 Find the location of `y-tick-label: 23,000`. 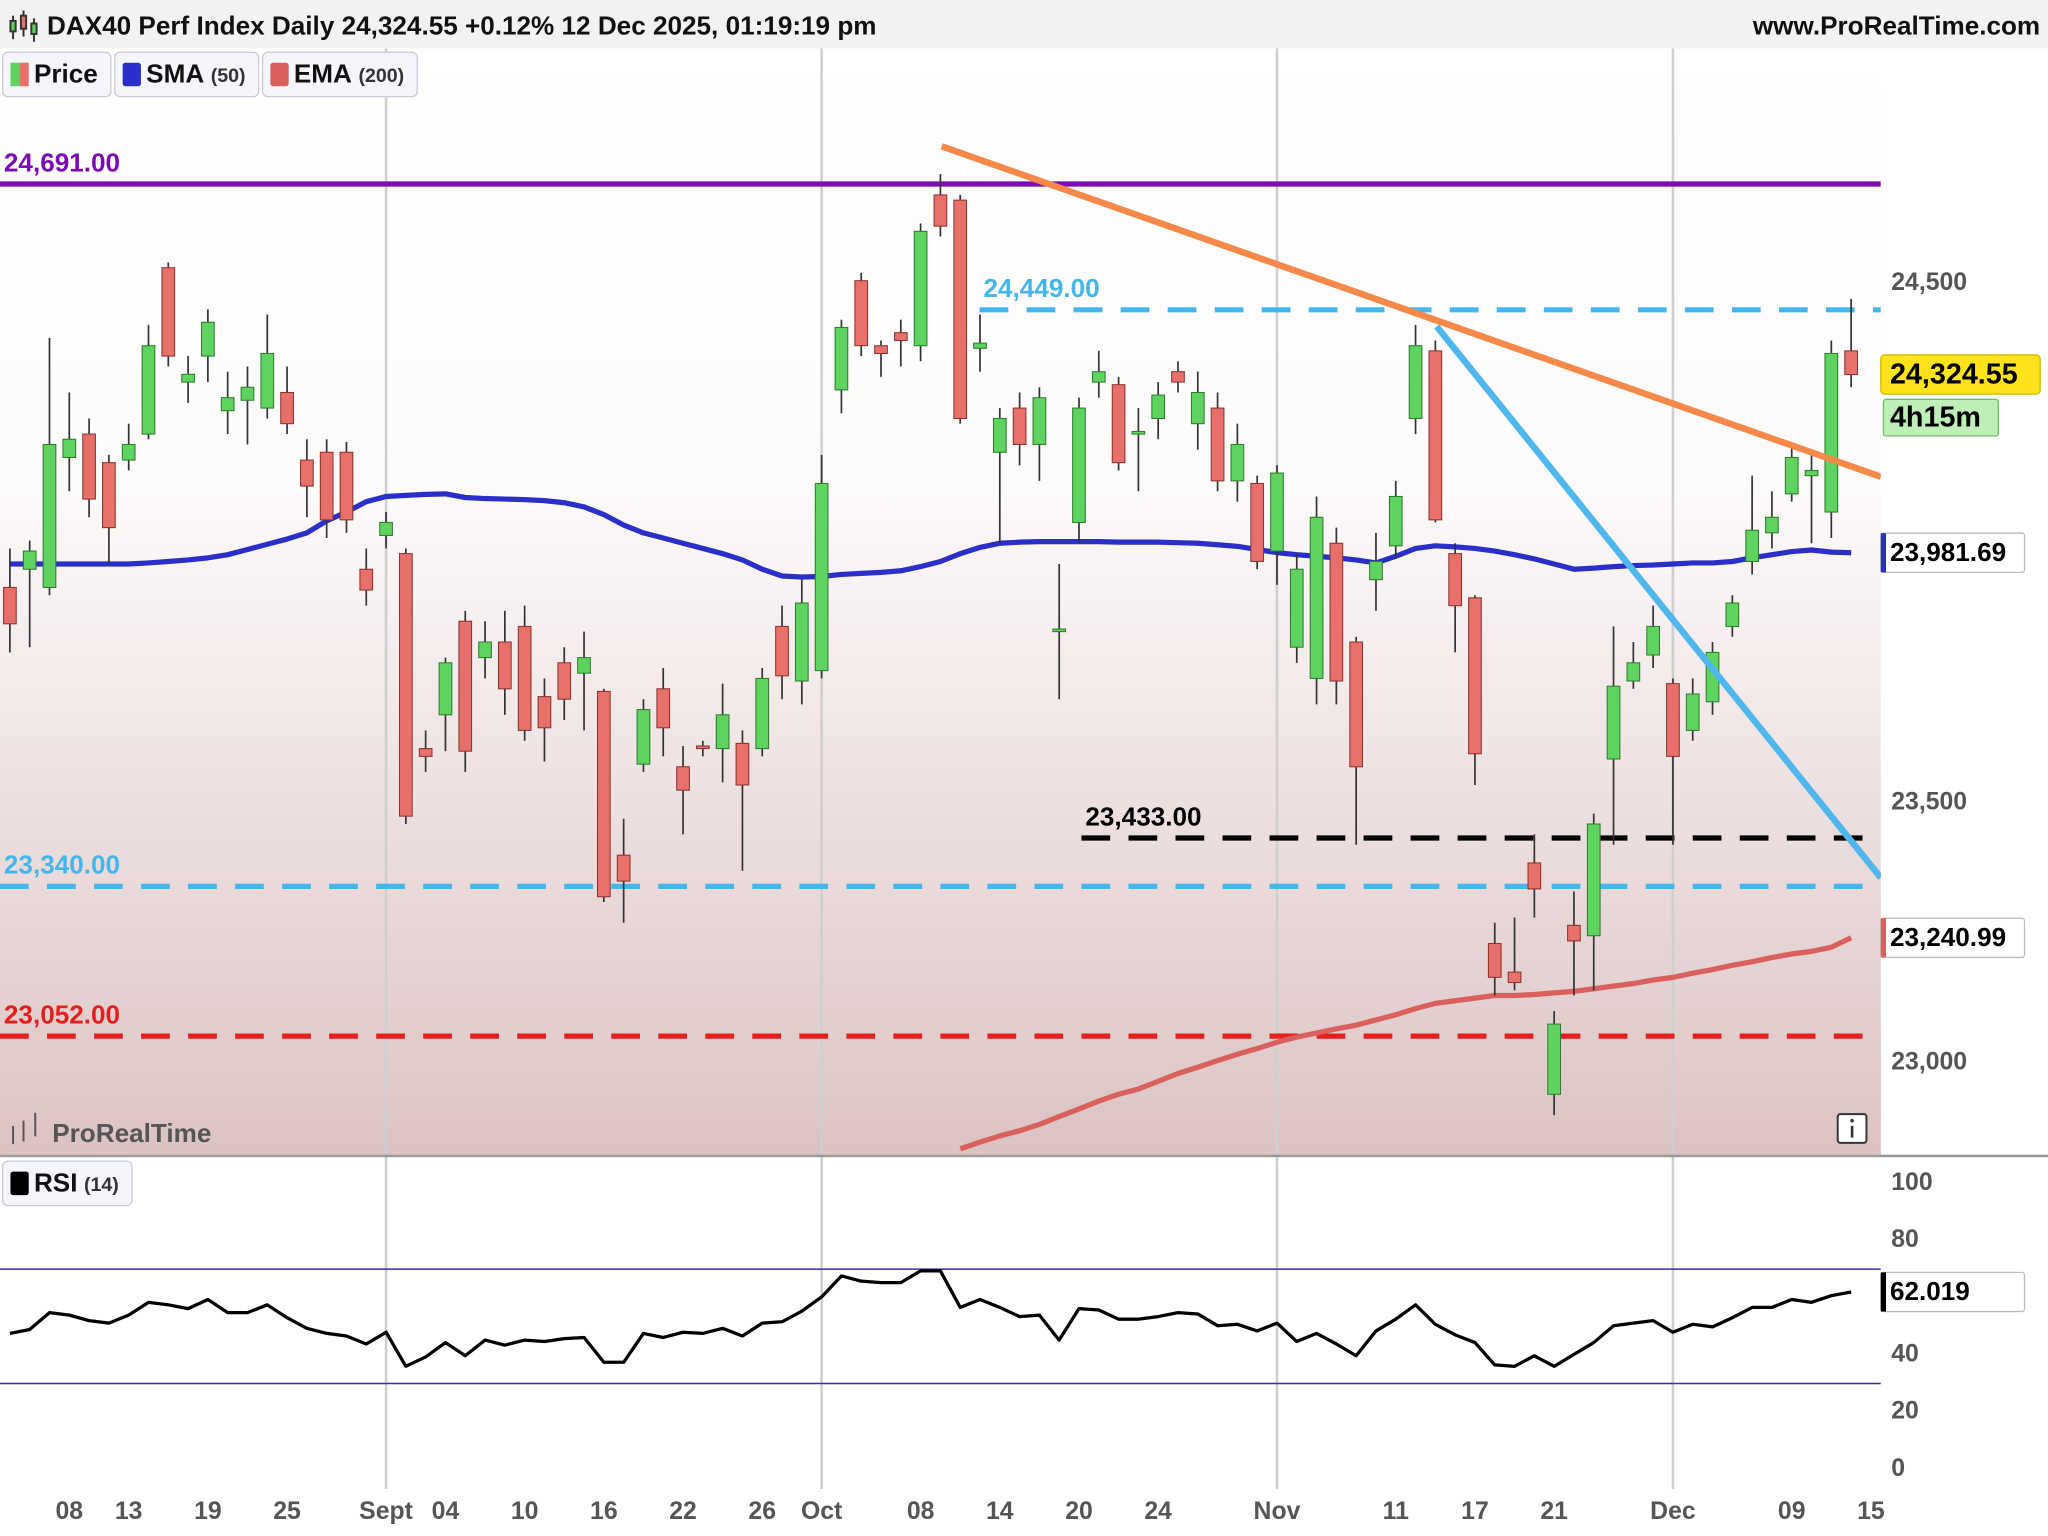

y-tick-label: 23,000 is located at coordinates (1929, 1062).